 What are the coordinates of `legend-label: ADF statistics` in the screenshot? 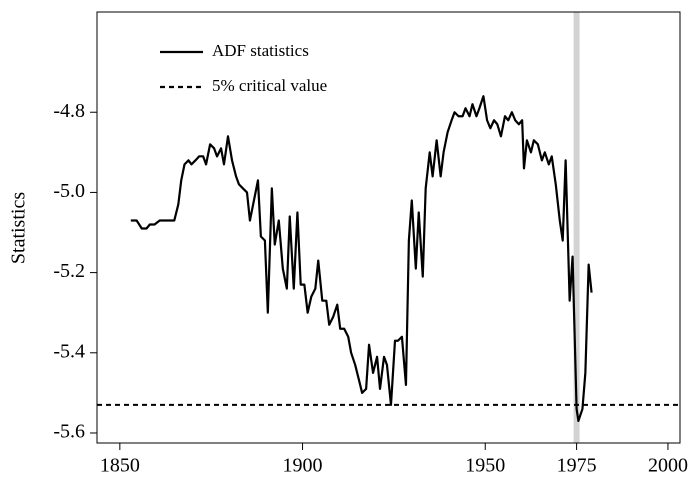 It's located at (260, 50).